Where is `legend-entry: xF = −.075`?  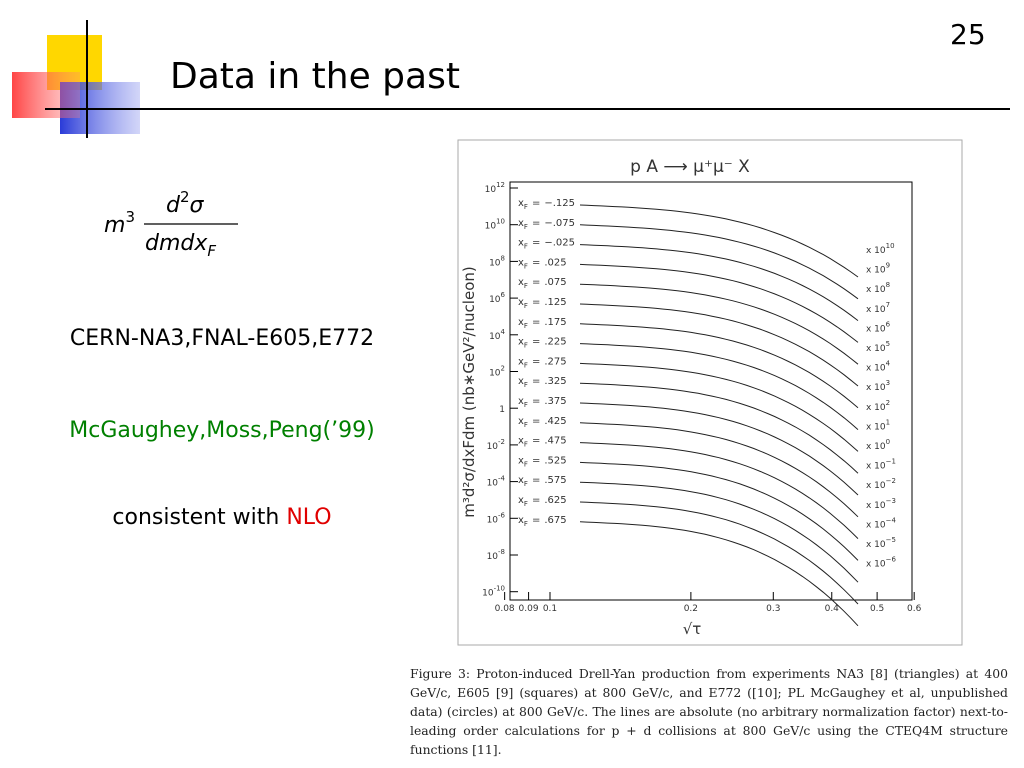
legend-entry: xF = −.075 is located at coordinates (546, 224).